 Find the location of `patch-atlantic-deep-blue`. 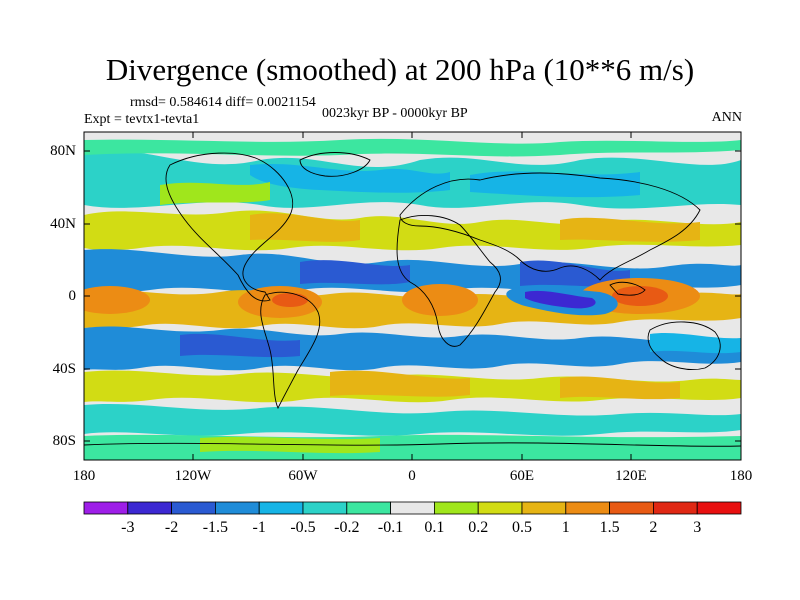

patch-atlantic-deep-blue is located at coordinates (355, 272).